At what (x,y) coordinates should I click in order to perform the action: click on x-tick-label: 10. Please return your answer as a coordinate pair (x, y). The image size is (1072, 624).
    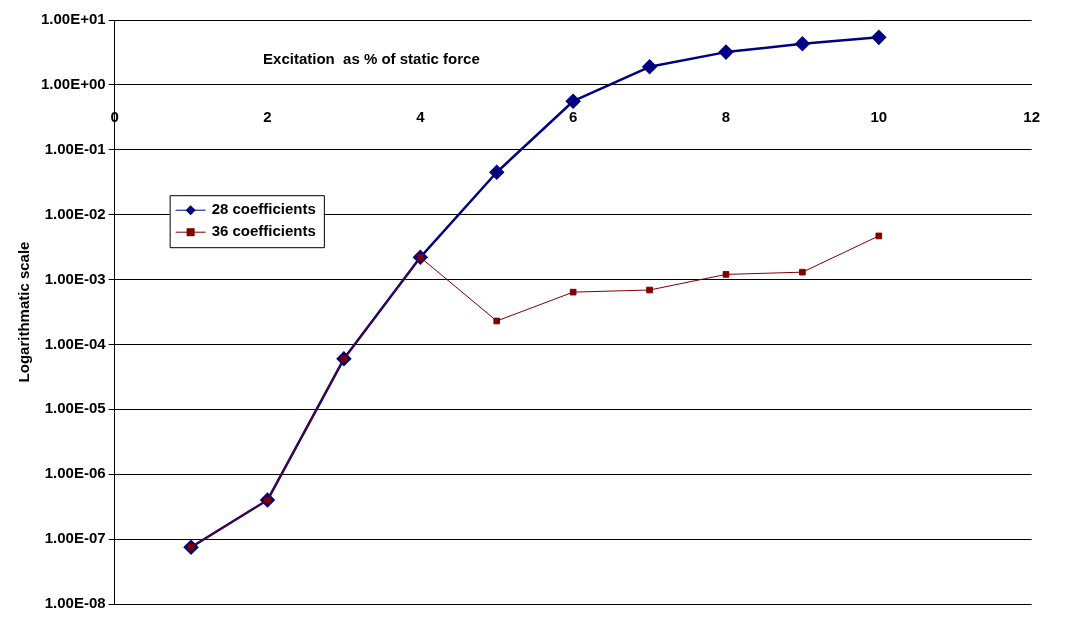
    Looking at the image, I should click on (879, 117).